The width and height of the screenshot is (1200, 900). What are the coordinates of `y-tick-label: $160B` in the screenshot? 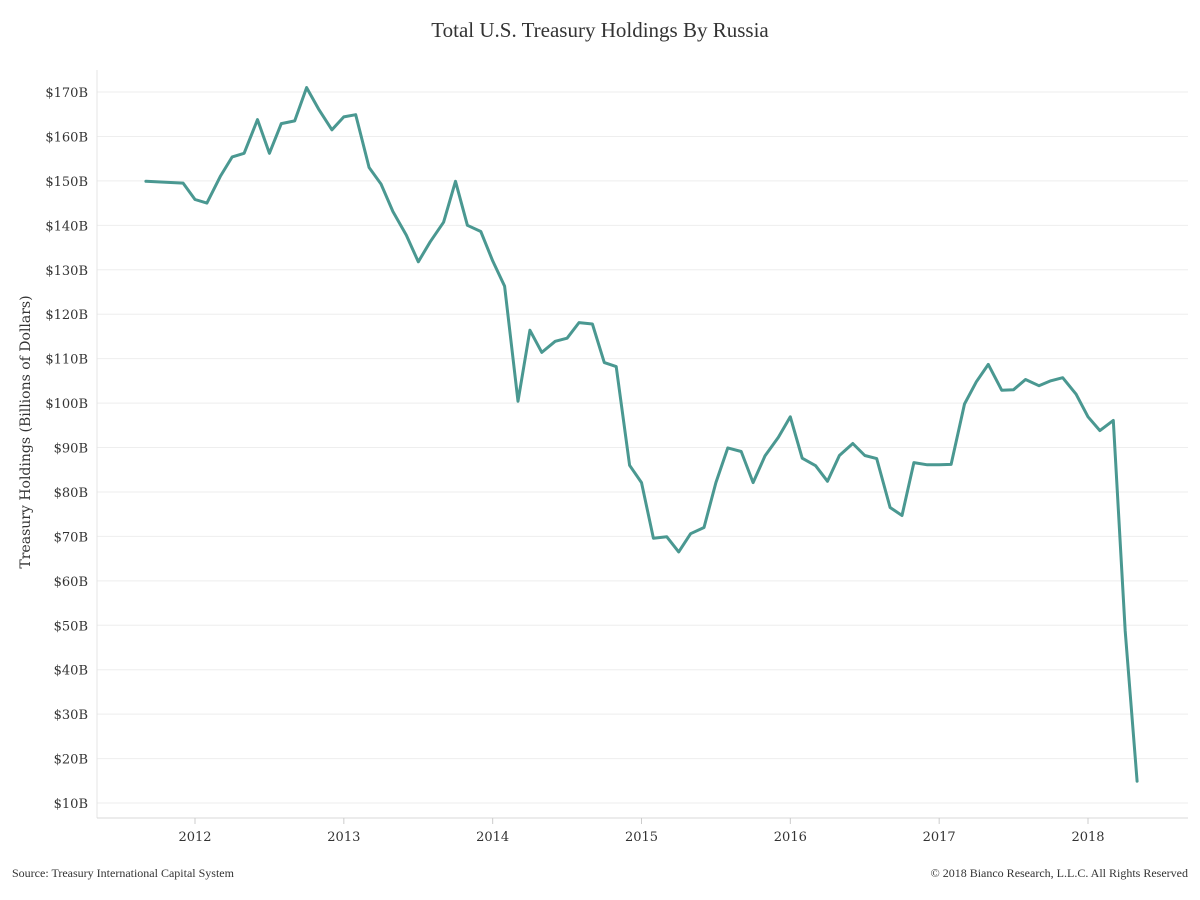 It's located at (66, 137).